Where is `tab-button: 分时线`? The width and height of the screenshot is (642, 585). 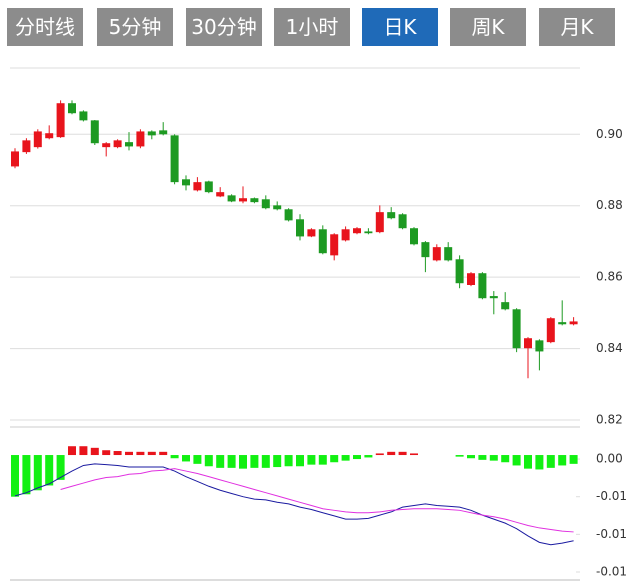 tab-button: 分时线 is located at coordinates (45, 27).